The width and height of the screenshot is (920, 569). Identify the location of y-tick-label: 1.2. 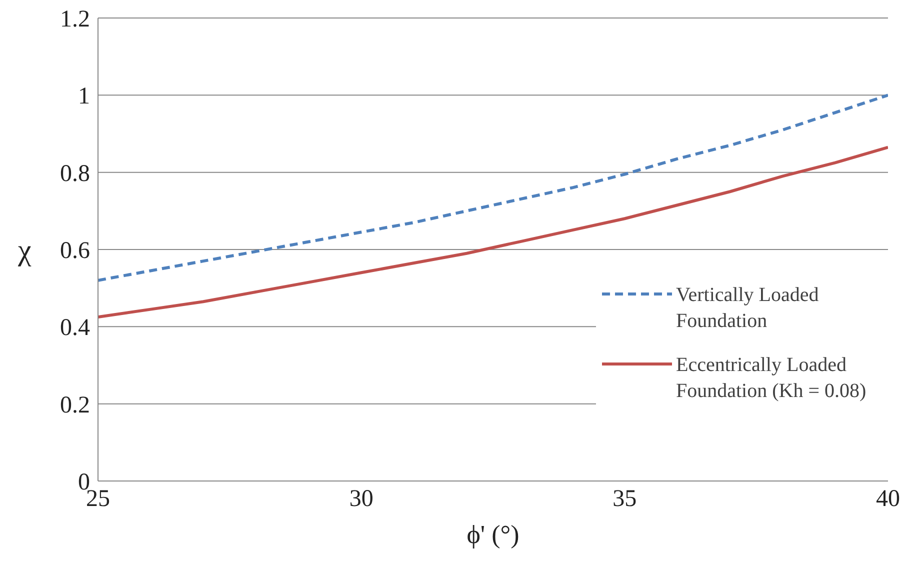
(75, 19).